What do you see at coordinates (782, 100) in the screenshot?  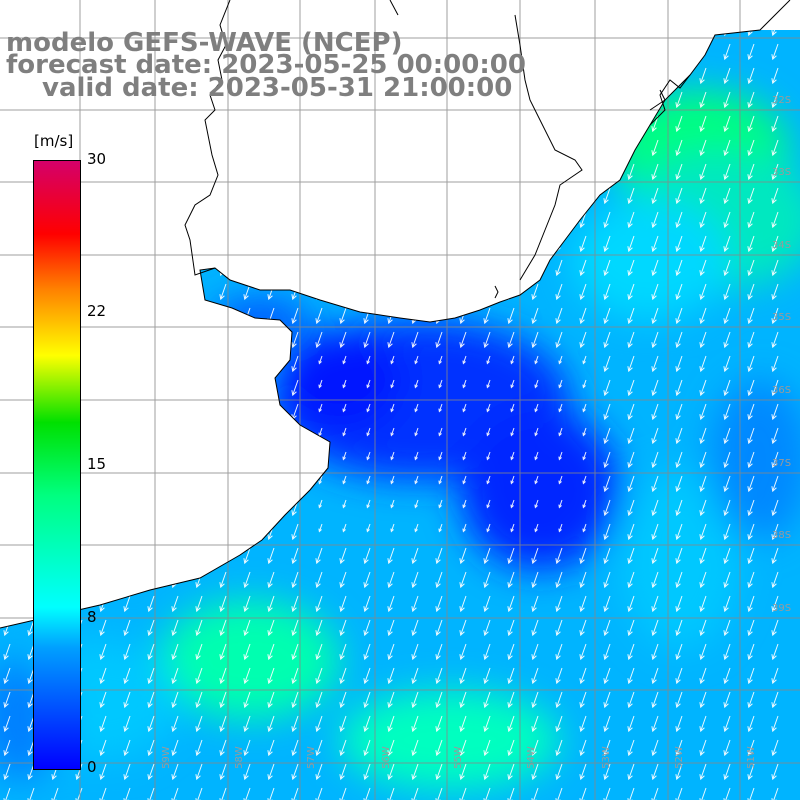 I see `lat-label: 32S` at bounding box center [782, 100].